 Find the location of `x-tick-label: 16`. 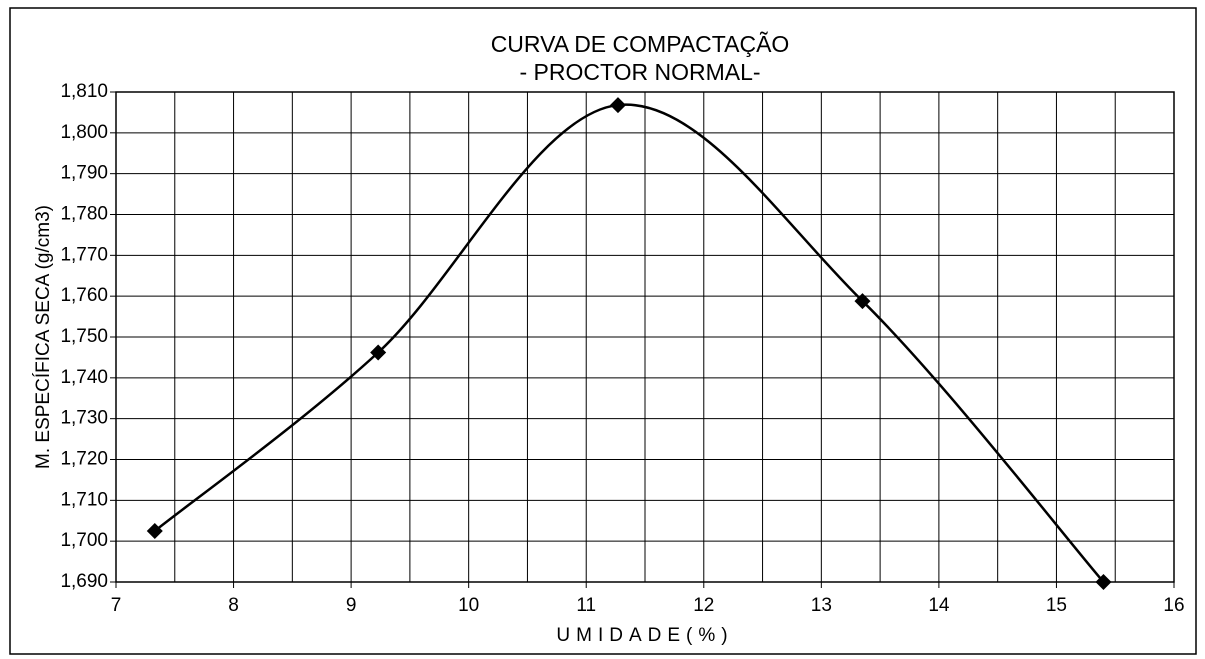

x-tick-label: 16 is located at coordinates (1173, 605).